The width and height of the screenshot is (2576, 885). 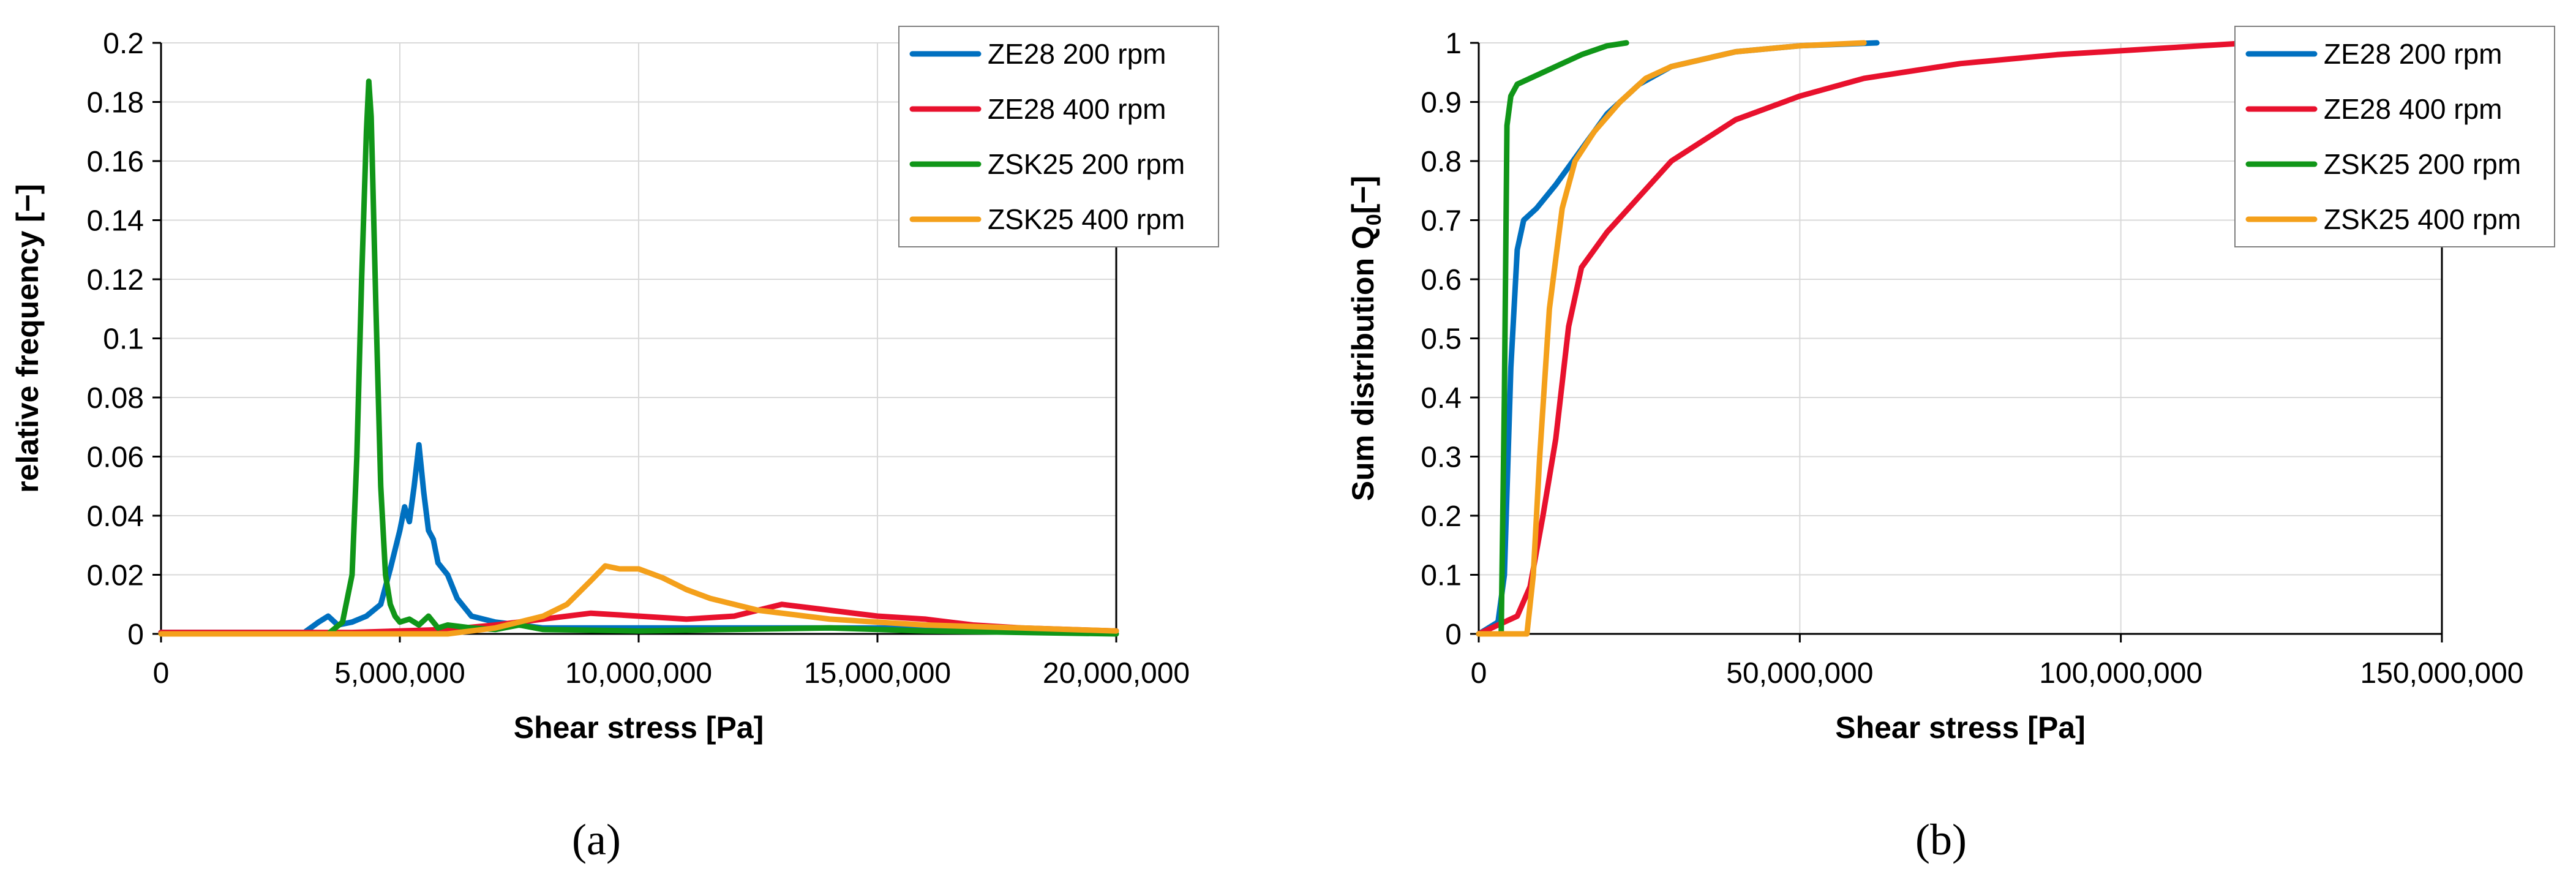 I want to click on y-axis-title-text: Sum distribution Q, so click(x=1363, y=363).